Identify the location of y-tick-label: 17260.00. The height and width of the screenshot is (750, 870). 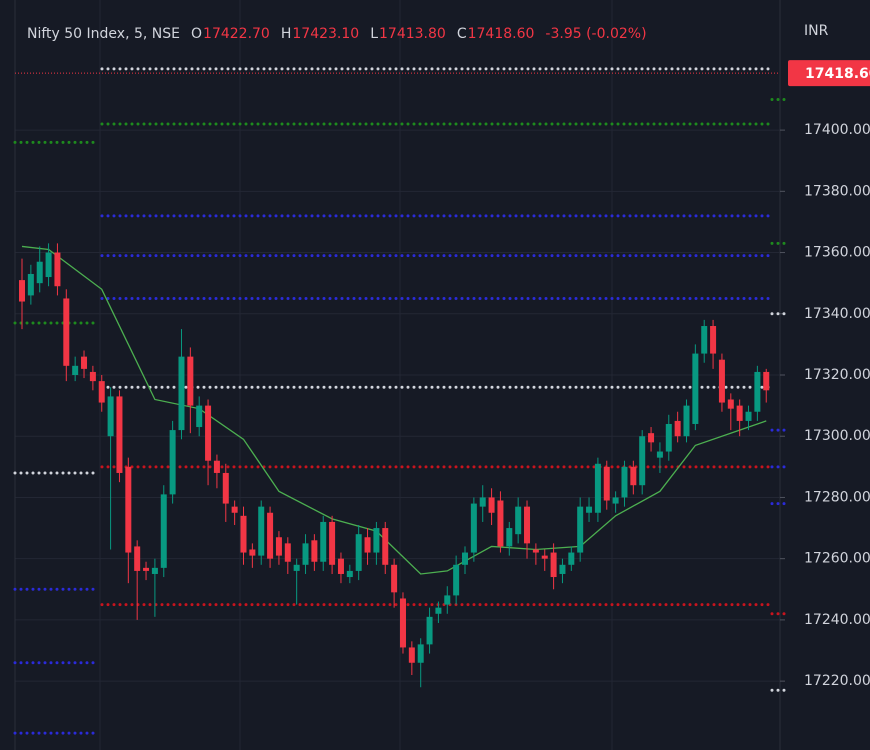
(837, 559).